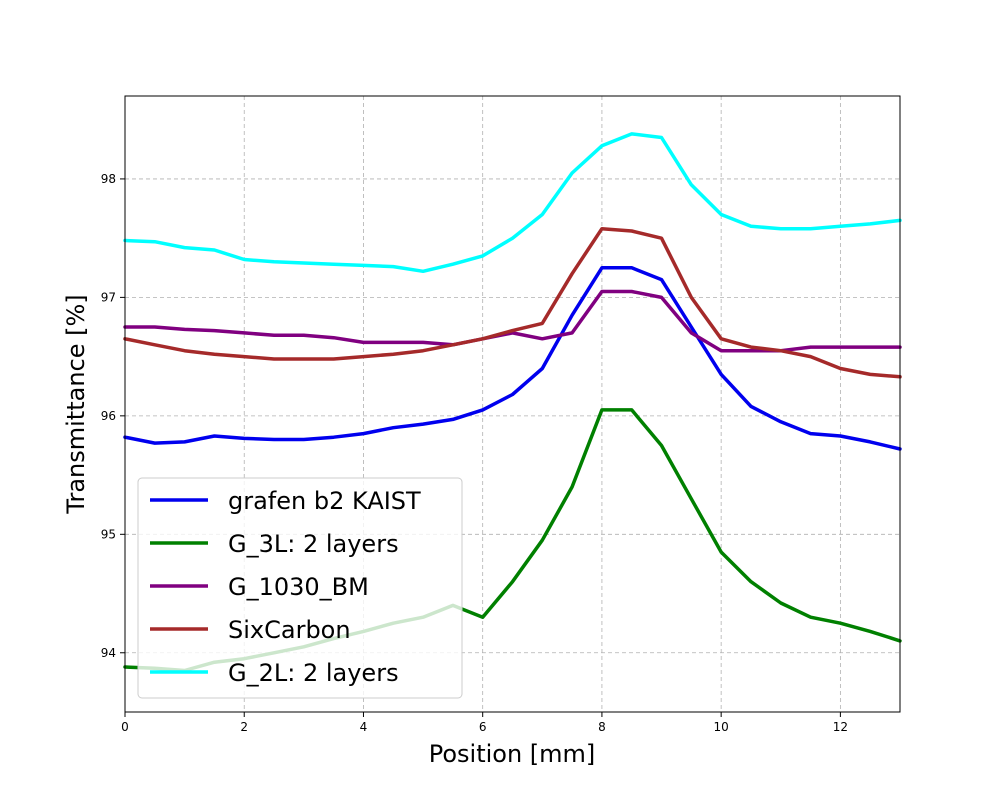 This screenshot has height=800, width=1000. I want to click on x-tick-label: 10, so click(721, 727).